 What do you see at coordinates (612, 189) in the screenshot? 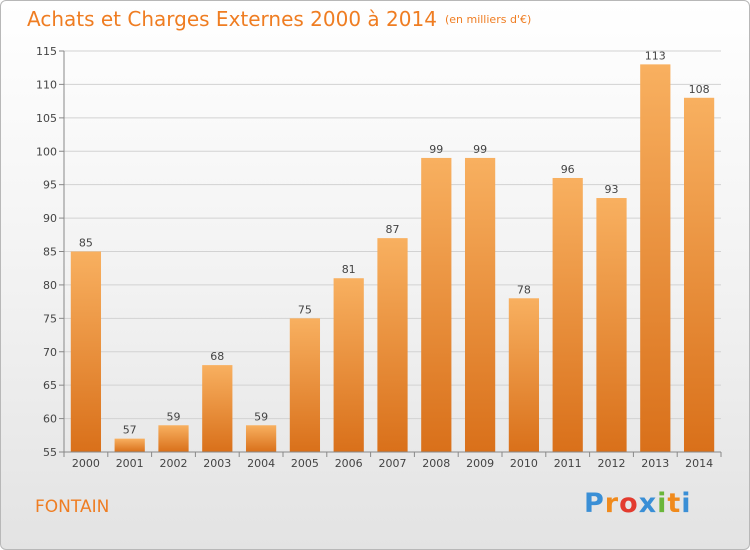
I see `data-label: 93` at bounding box center [612, 189].